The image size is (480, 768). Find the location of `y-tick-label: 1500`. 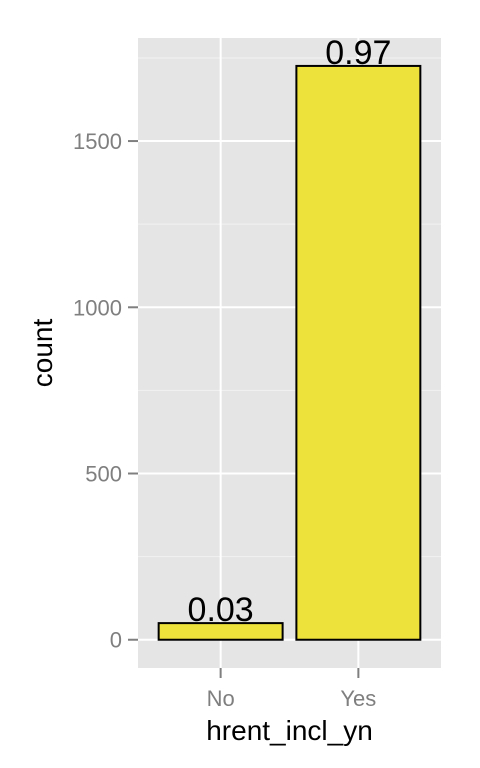

y-tick-label: 1500 is located at coordinates (97, 141).